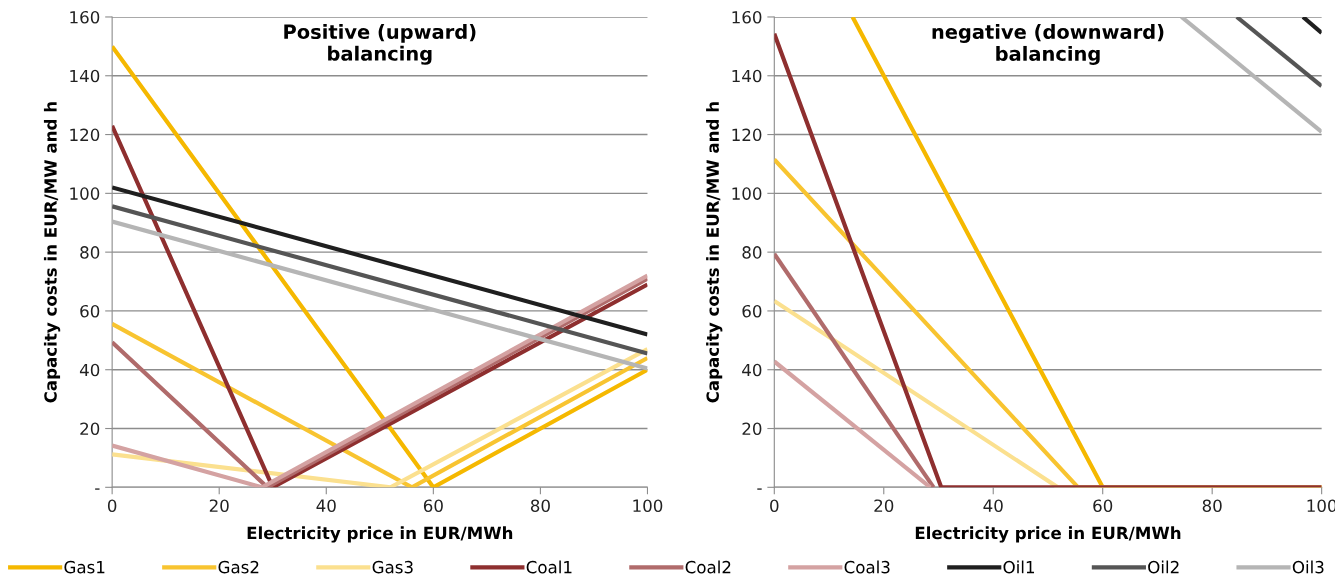 This screenshot has height=585, width=1335. What do you see at coordinates (549, 567) in the screenshot?
I see `legend-label: Coal1` at bounding box center [549, 567].